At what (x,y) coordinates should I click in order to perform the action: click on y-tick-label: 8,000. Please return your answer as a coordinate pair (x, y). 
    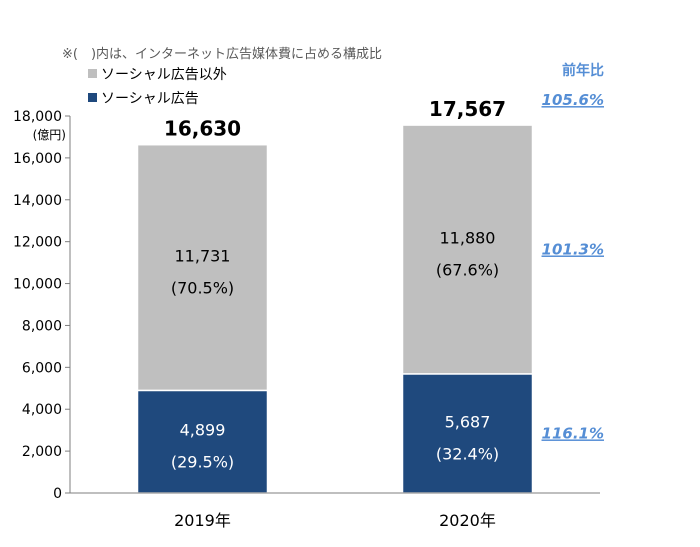
    Looking at the image, I should click on (42, 326).